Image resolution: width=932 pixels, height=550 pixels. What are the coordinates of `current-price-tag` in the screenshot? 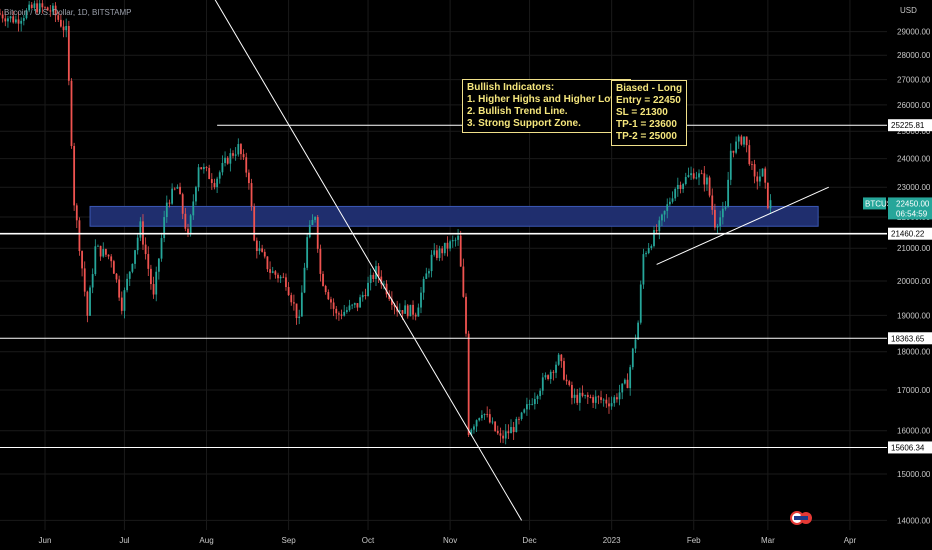 It's located at (910, 208).